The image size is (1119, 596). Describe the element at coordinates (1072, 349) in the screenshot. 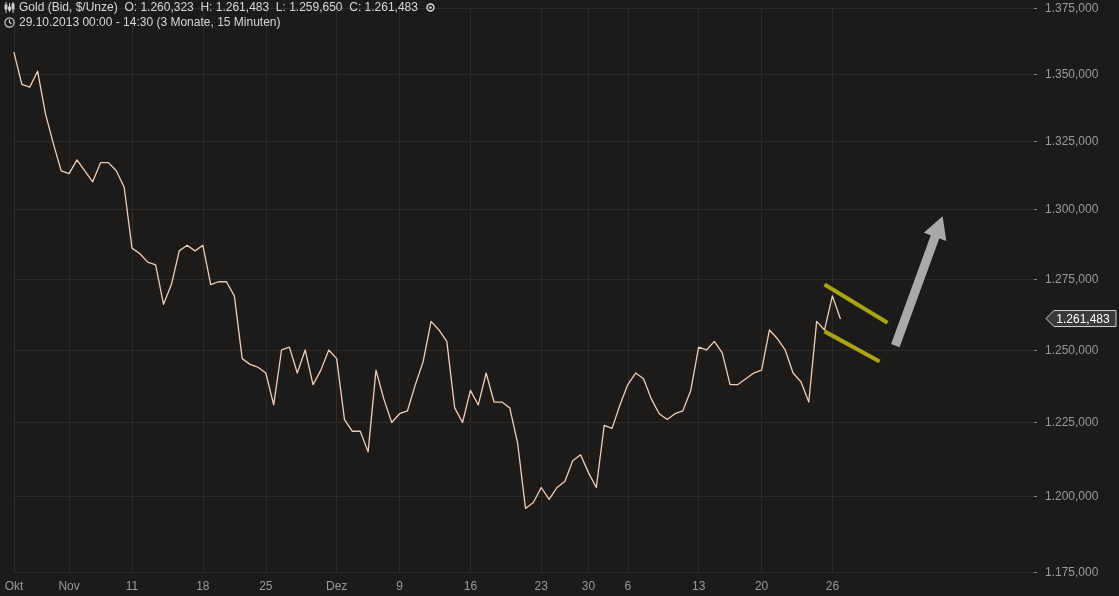

I see `y-tick-label: 1.250,000` at that location.